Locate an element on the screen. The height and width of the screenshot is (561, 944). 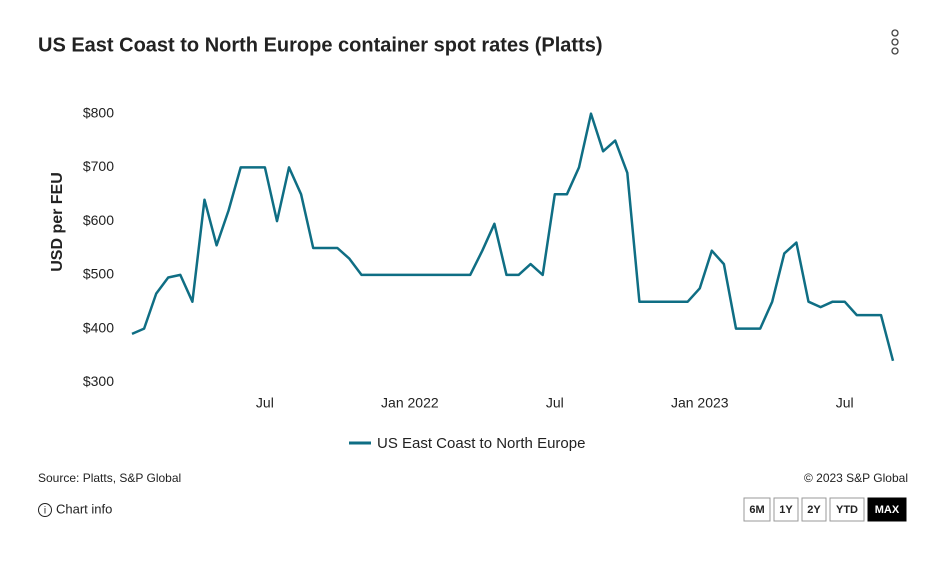
chart-info: i Chart info is located at coordinates (75, 509).